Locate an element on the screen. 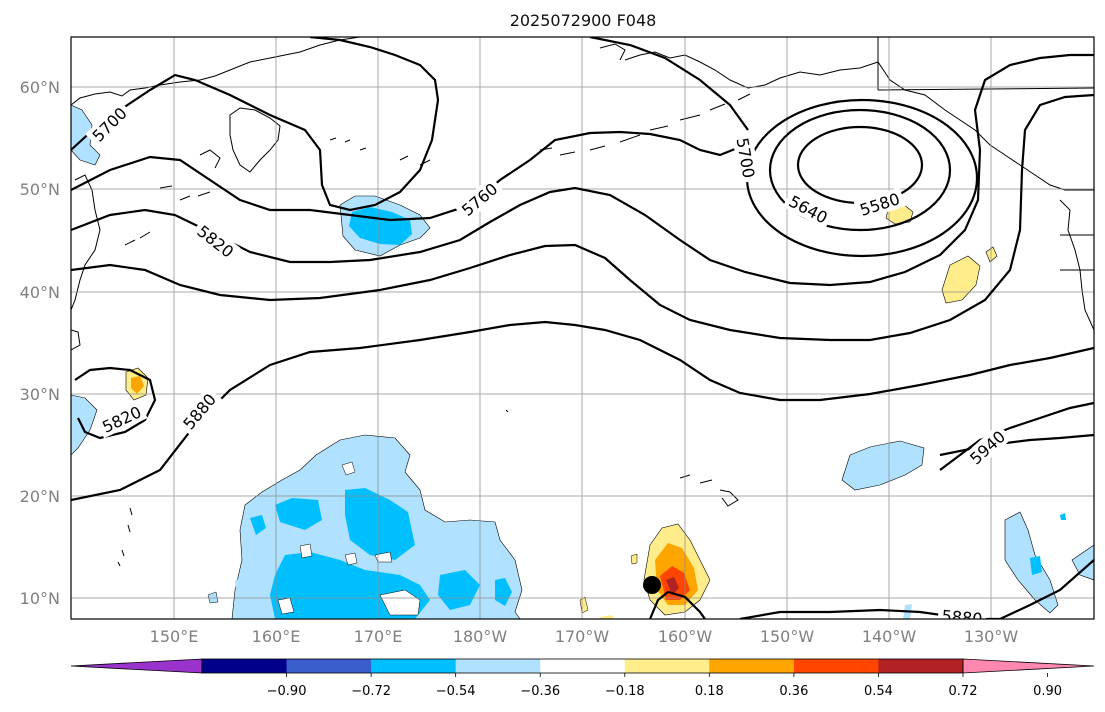 The width and height of the screenshot is (1105, 712). colorbar-frame is located at coordinates (582, 666).